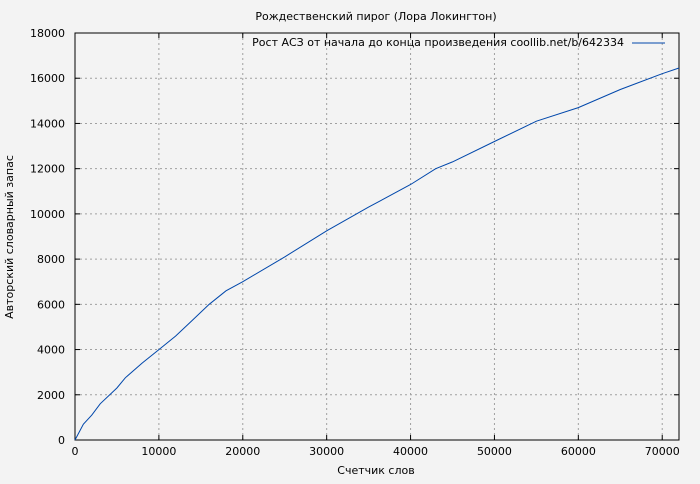 The width and height of the screenshot is (700, 484). What do you see at coordinates (375, 16) in the screenshot?
I see `chart-title: Рождественский пирог (Лора Локингтон)` at bounding box center [375, 16].